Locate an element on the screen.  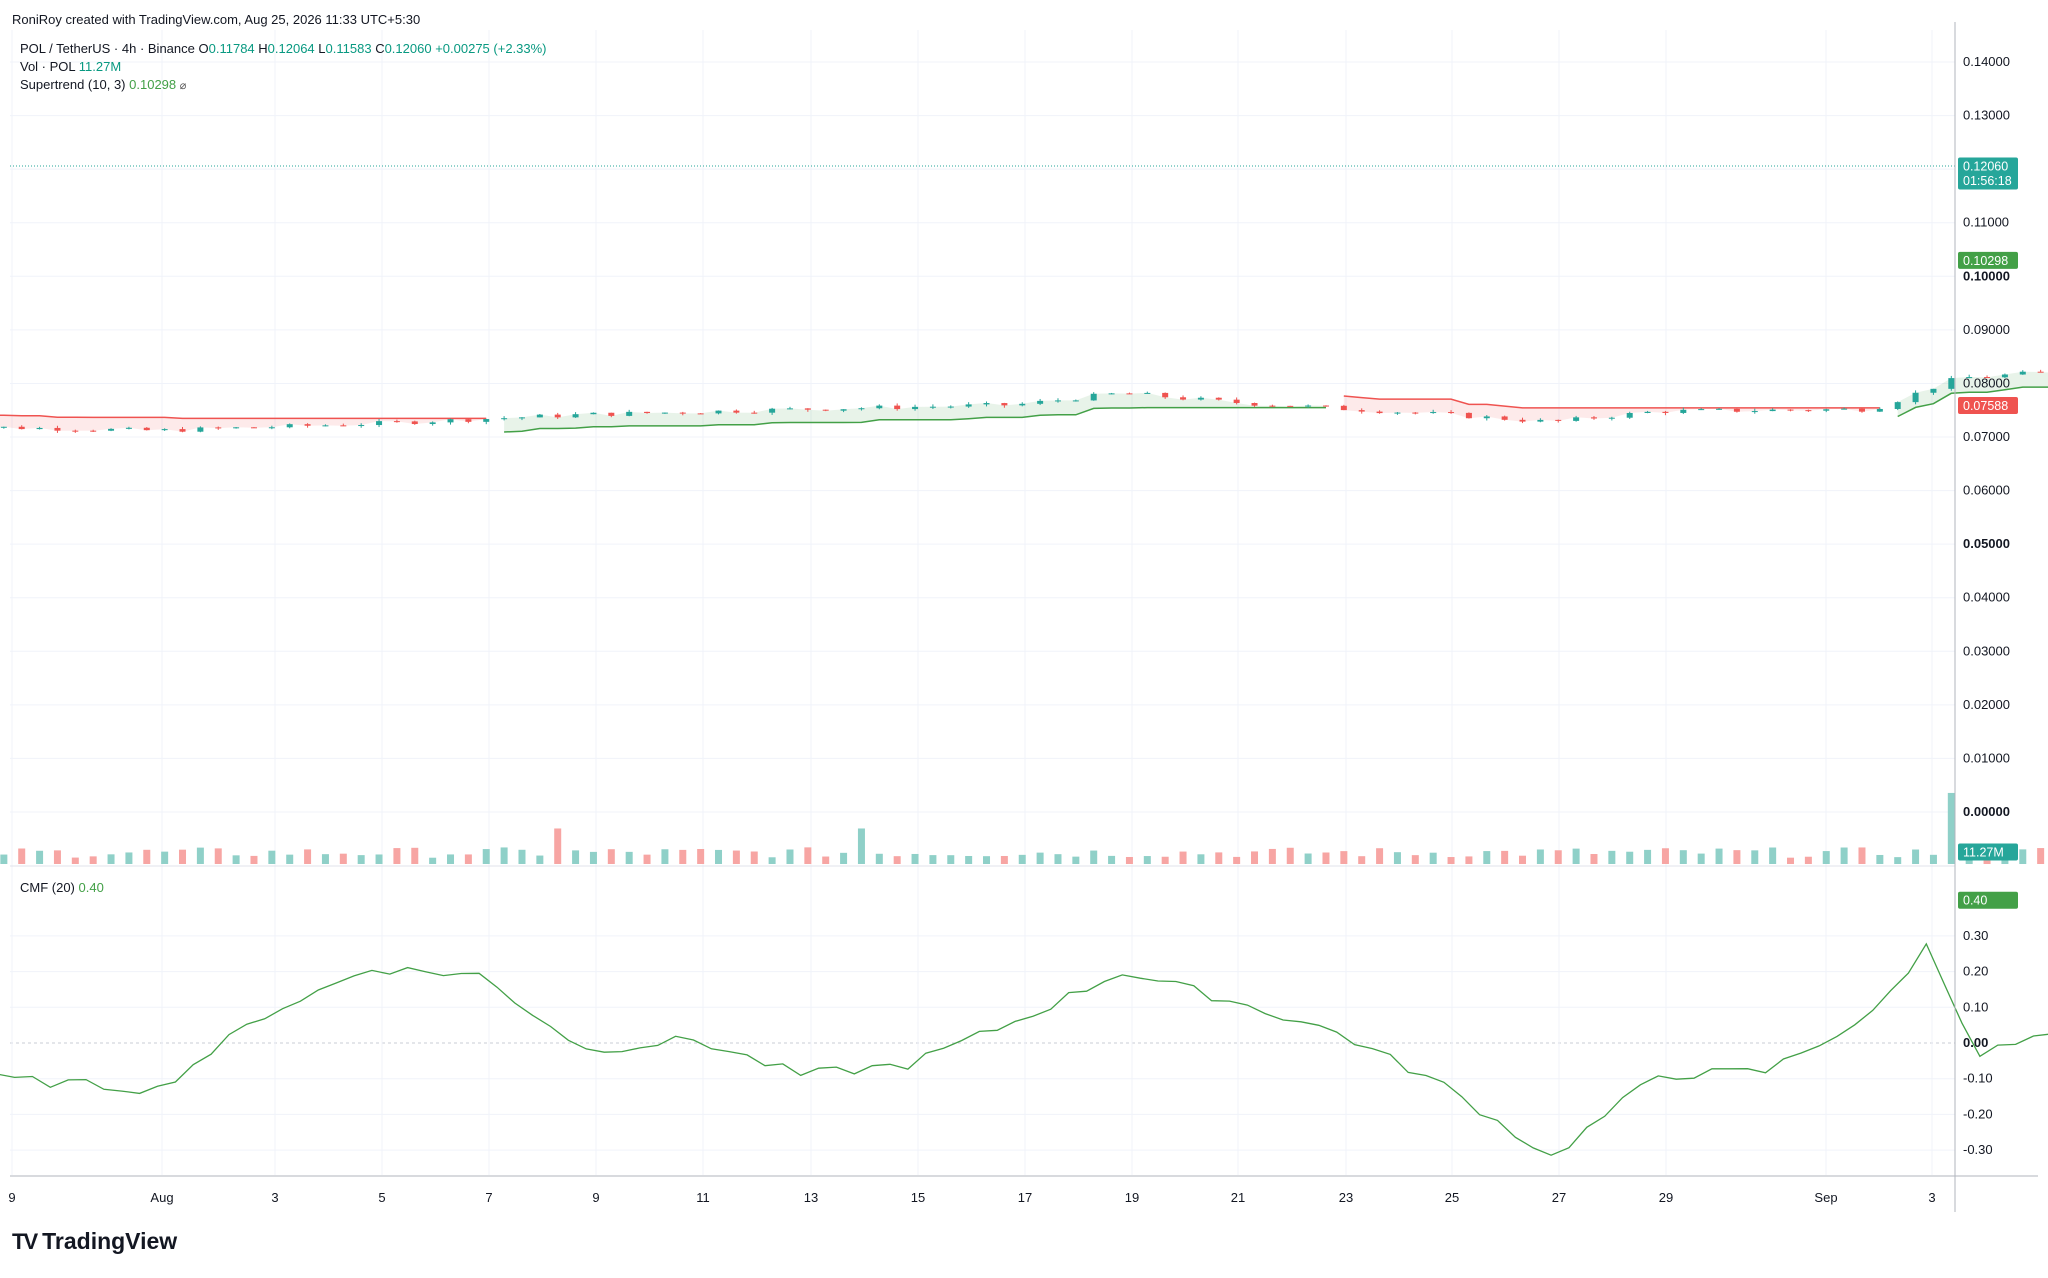
price-tick-label: 0.05000 is located at coordinates (1986, 543).